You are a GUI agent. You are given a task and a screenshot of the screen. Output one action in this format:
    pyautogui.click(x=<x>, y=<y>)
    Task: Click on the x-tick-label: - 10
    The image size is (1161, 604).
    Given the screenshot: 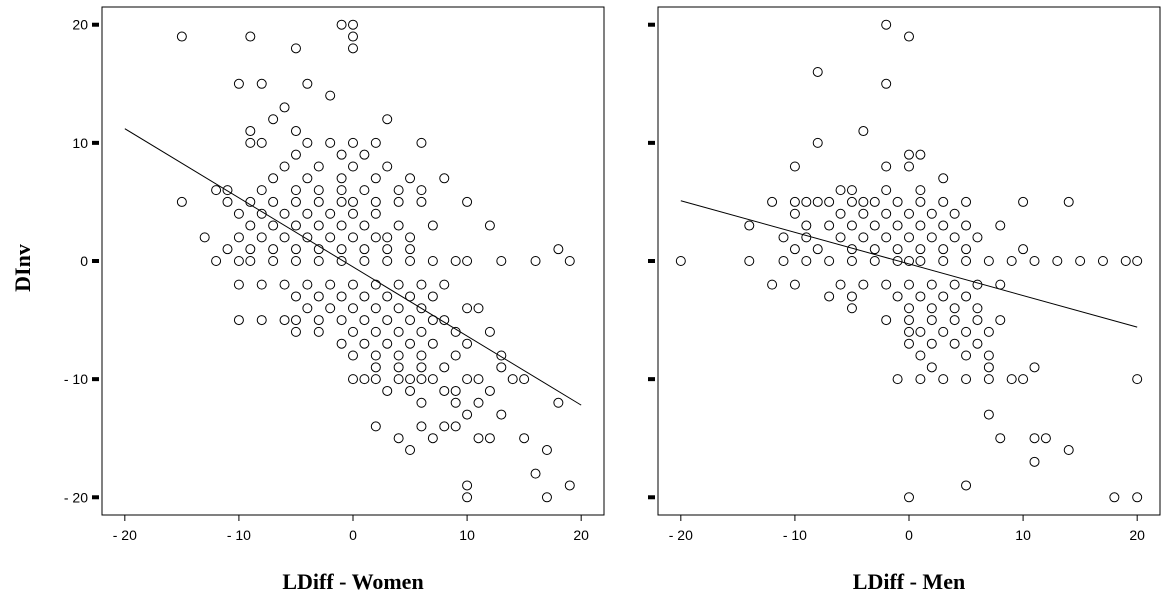 What is the action you would take?
    pyautogui.click(x=795, y=535)
    